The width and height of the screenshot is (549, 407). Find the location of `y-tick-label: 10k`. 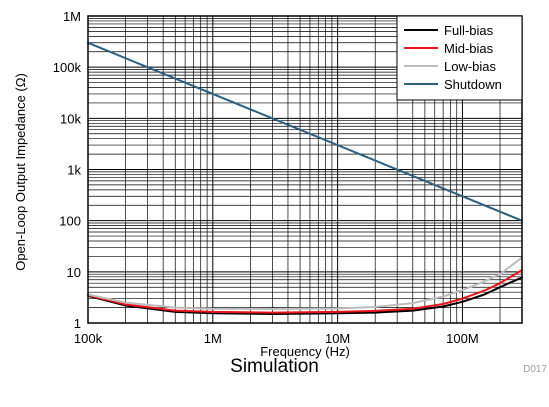

y-tick-label: 10k is located at coordinates (70, 118).